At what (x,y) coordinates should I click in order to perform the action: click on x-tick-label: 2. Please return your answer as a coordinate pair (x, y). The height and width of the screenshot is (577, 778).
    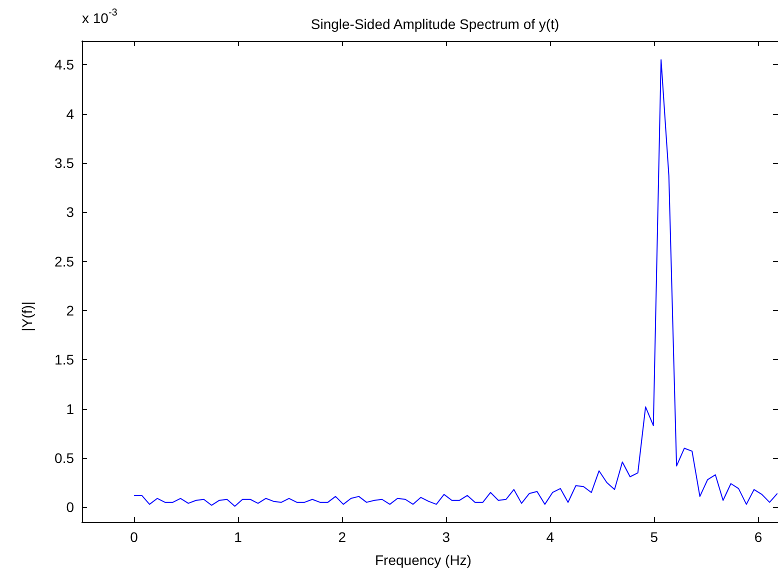
    Looking at the image, I should click on (342, 537).